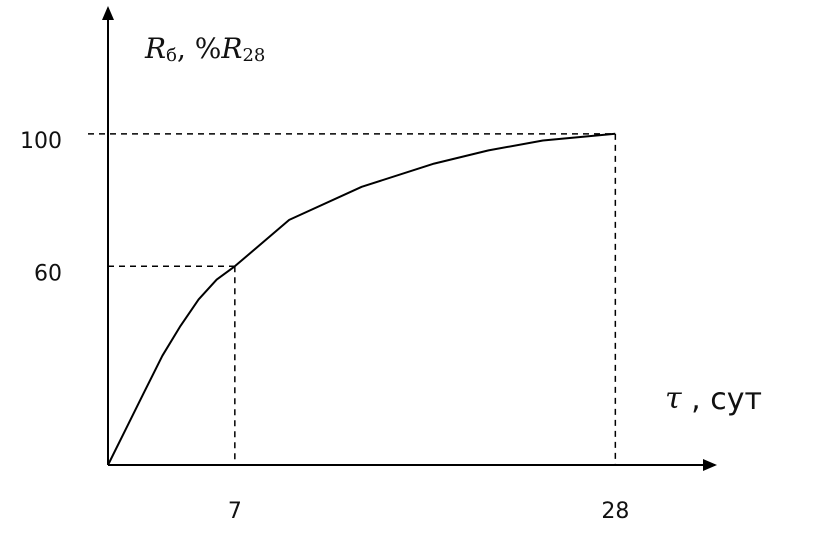 This screenshot has height=541, width=815. What do you see at coordinates (615, 511) in the screenshot?
I see `x-tick-label: 28` at bounding box center [615, 511].